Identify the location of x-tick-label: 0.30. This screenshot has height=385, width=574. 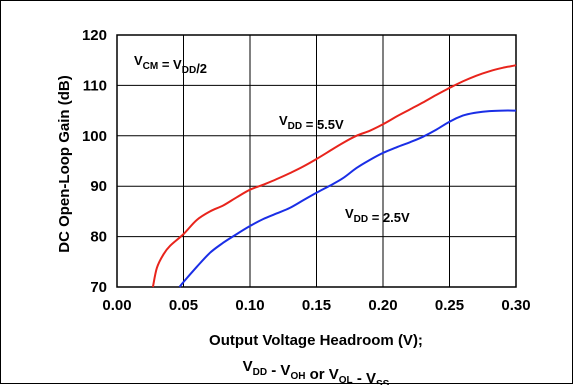
(515, 305).